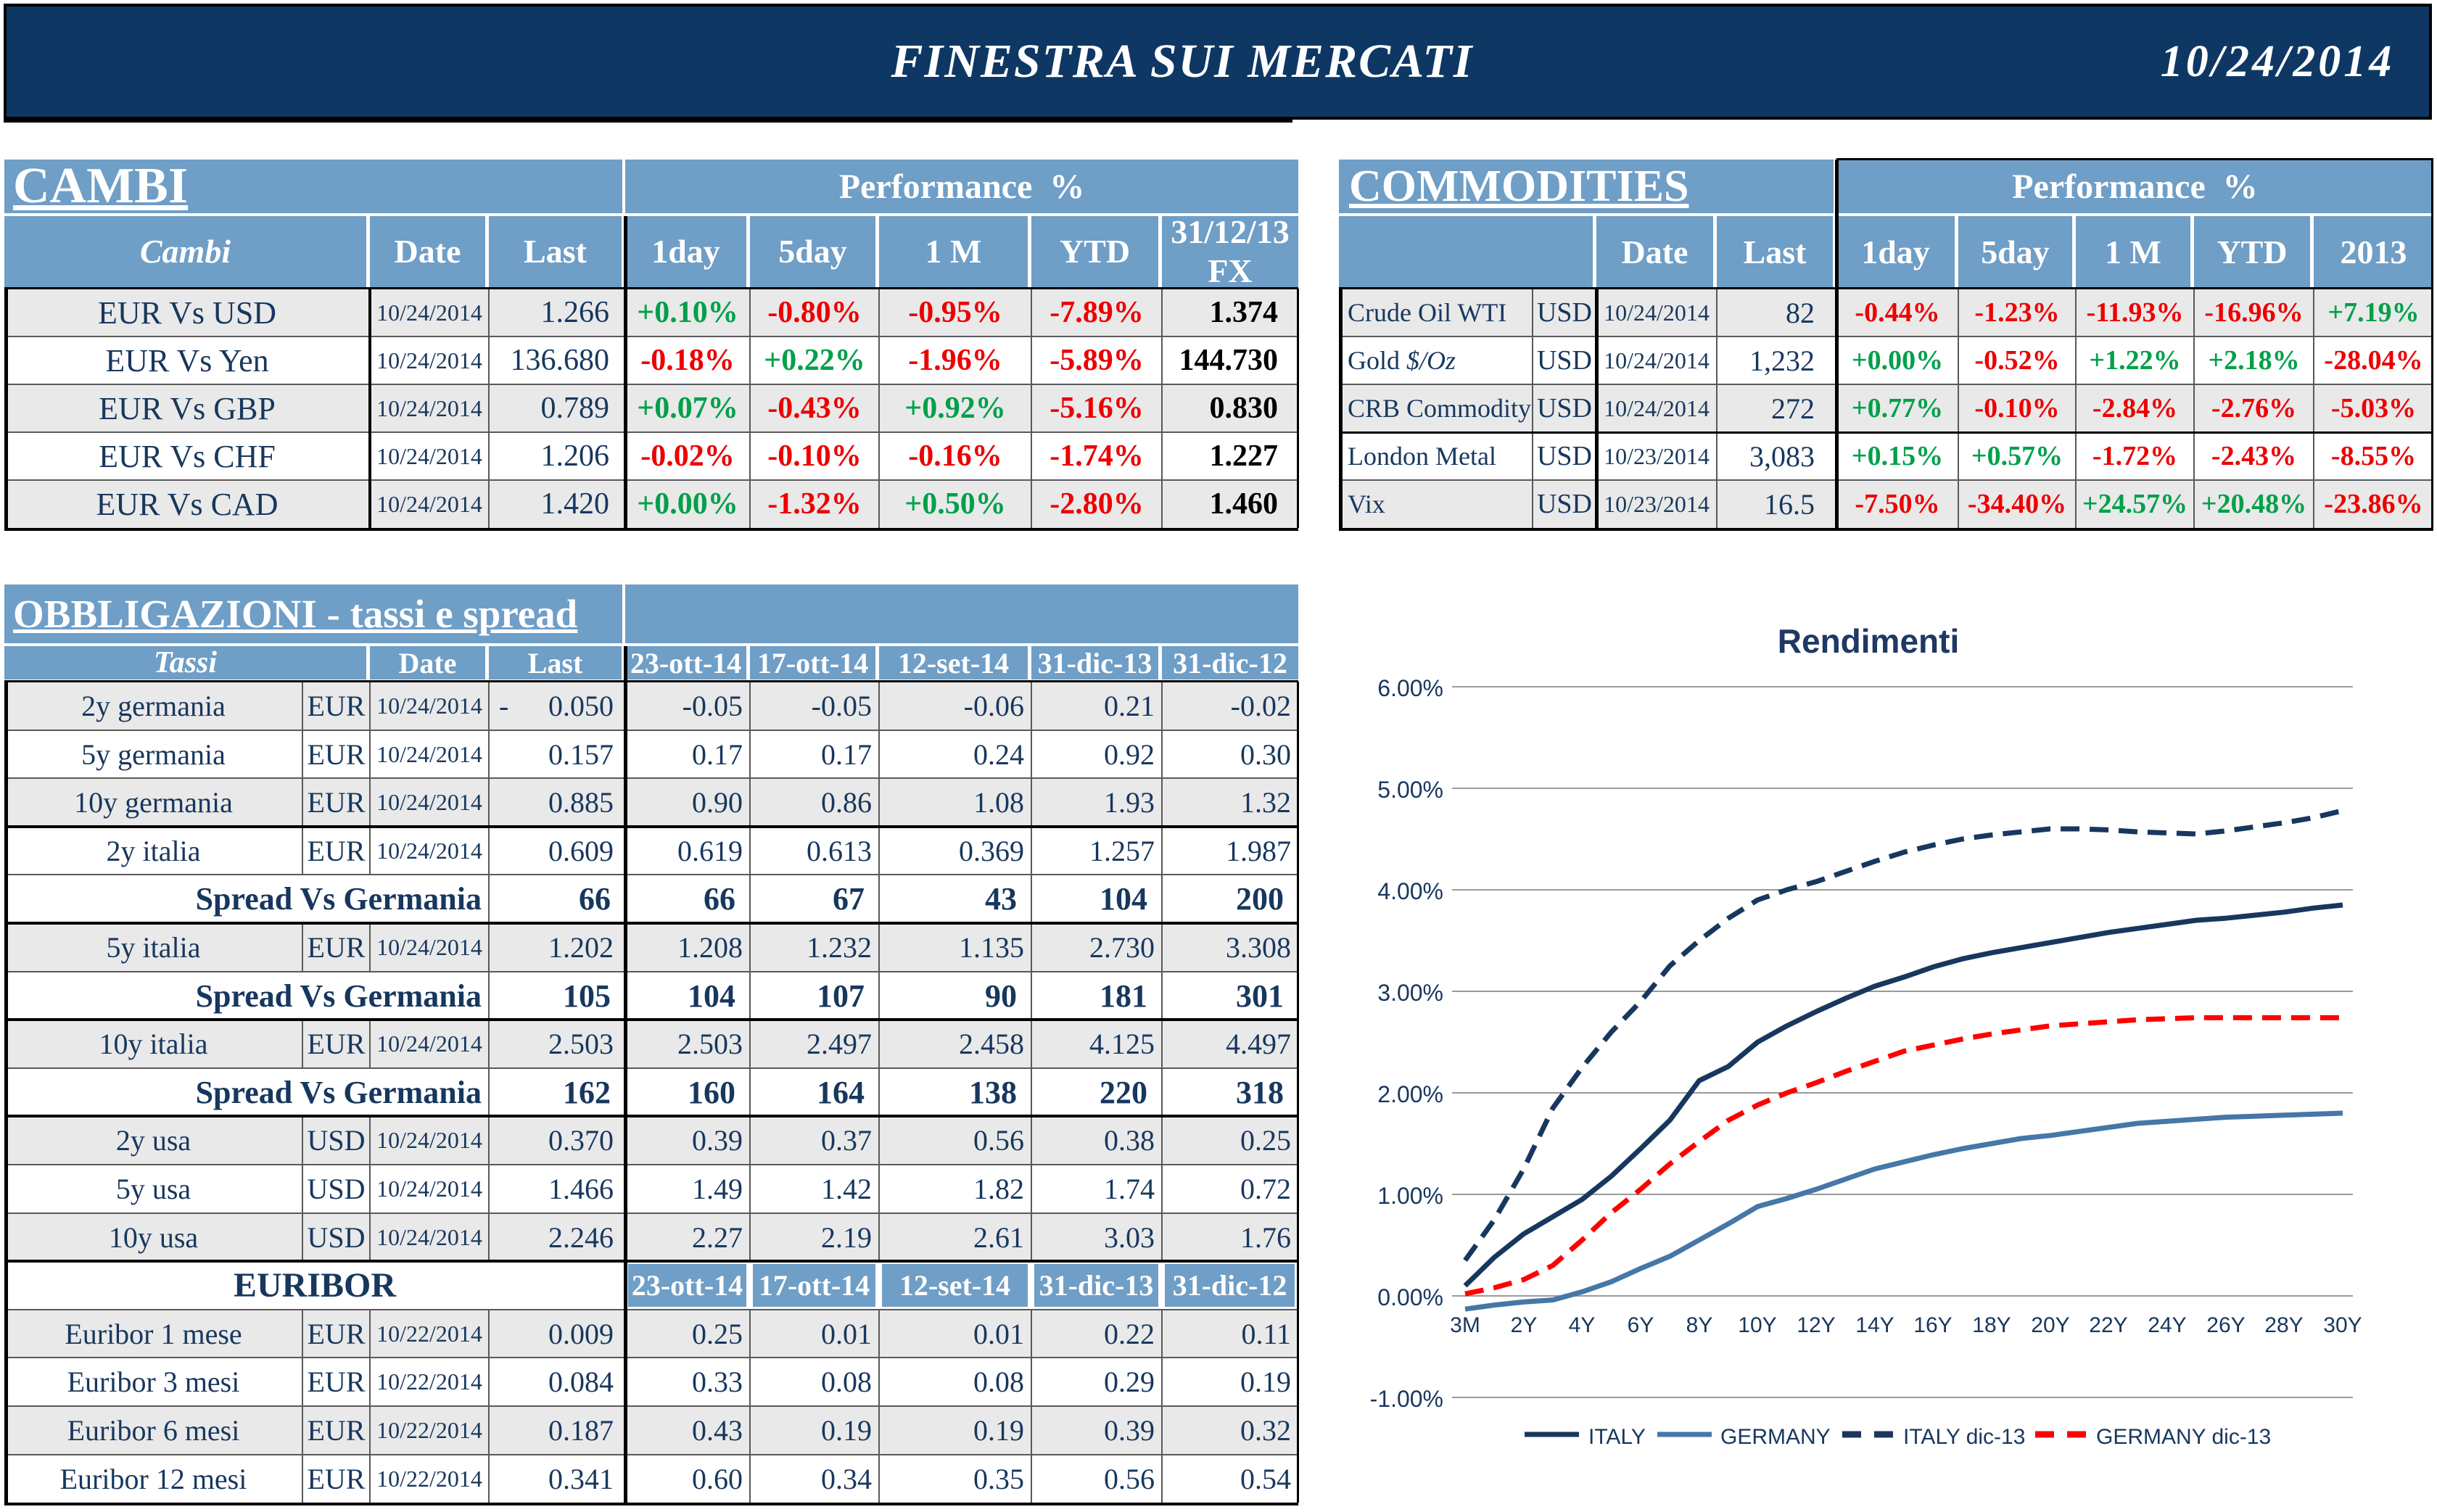 The height and width of the screenshot is (1512, 2437). Describe the element at coordinates (1410, 993) in the screenshot. I see `svg-text: 3.00%` at that location.